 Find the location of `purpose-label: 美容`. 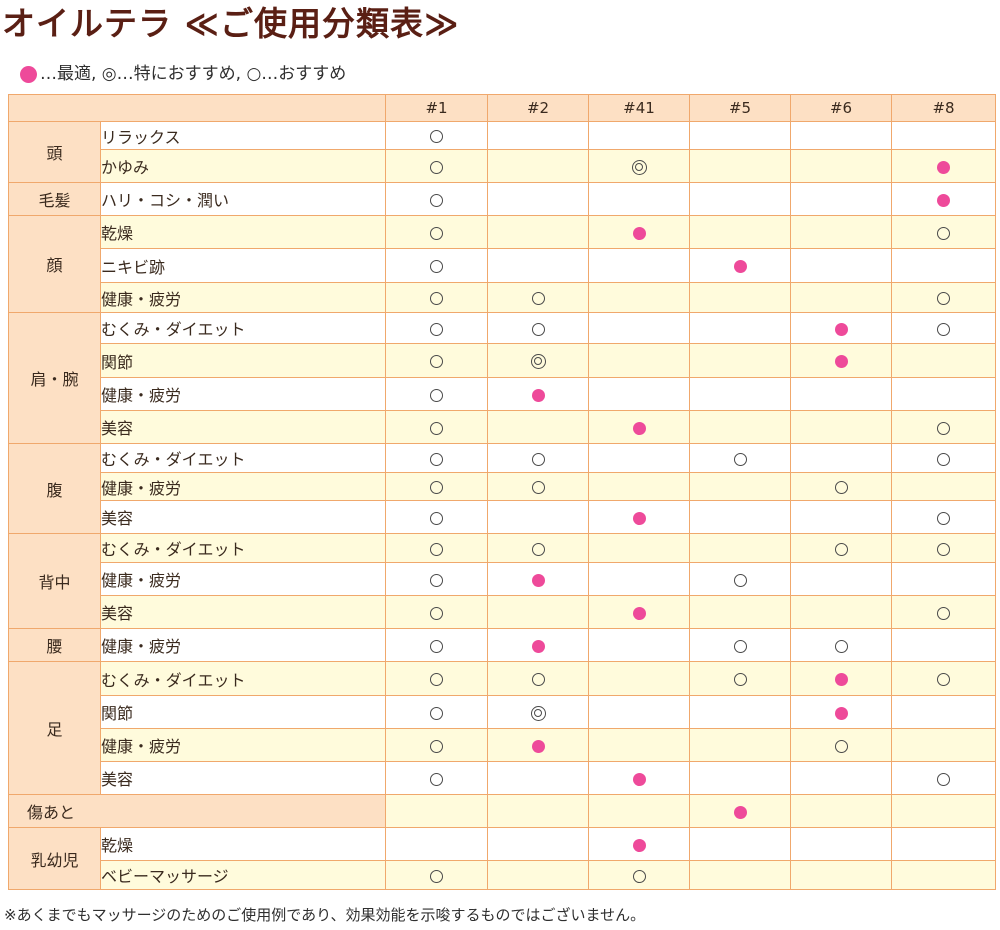

purpose-label: 美容 is located at coordinates (243, 612).